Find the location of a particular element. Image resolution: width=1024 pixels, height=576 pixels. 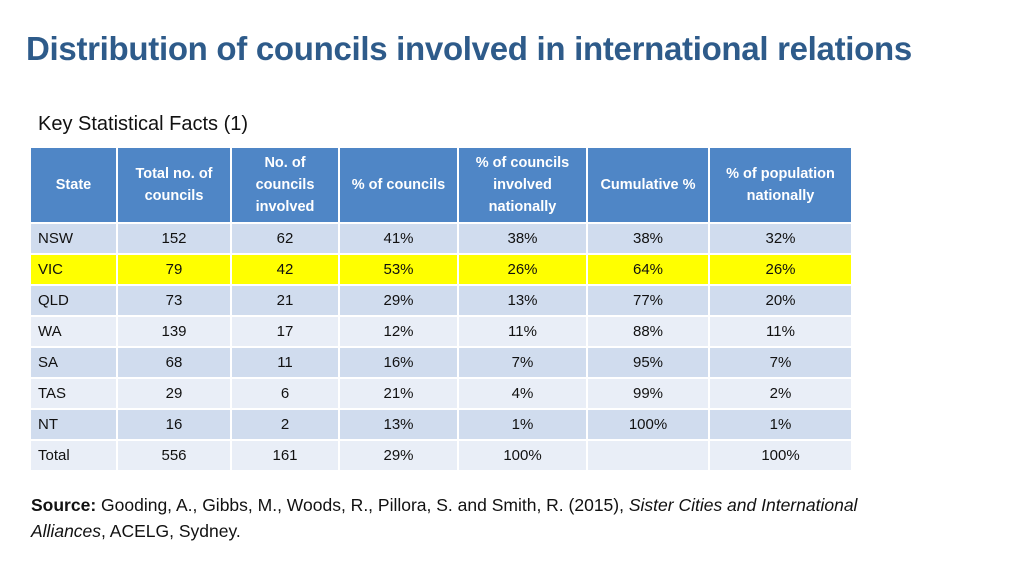

cell-percent-population: 26% is located at coordinates (780, 269).